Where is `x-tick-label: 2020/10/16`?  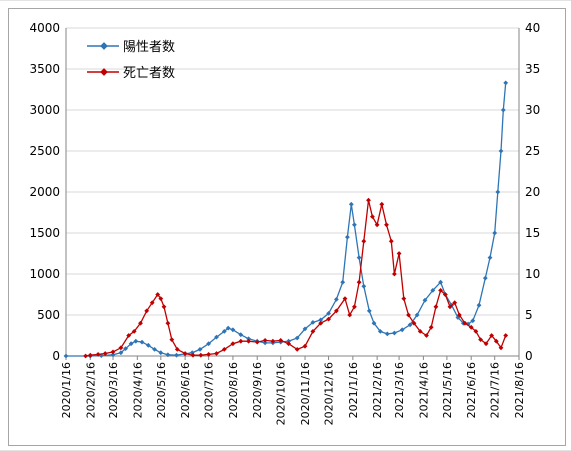 x-tick-label: 2020/10/16 is located at coordinates (281, 393).